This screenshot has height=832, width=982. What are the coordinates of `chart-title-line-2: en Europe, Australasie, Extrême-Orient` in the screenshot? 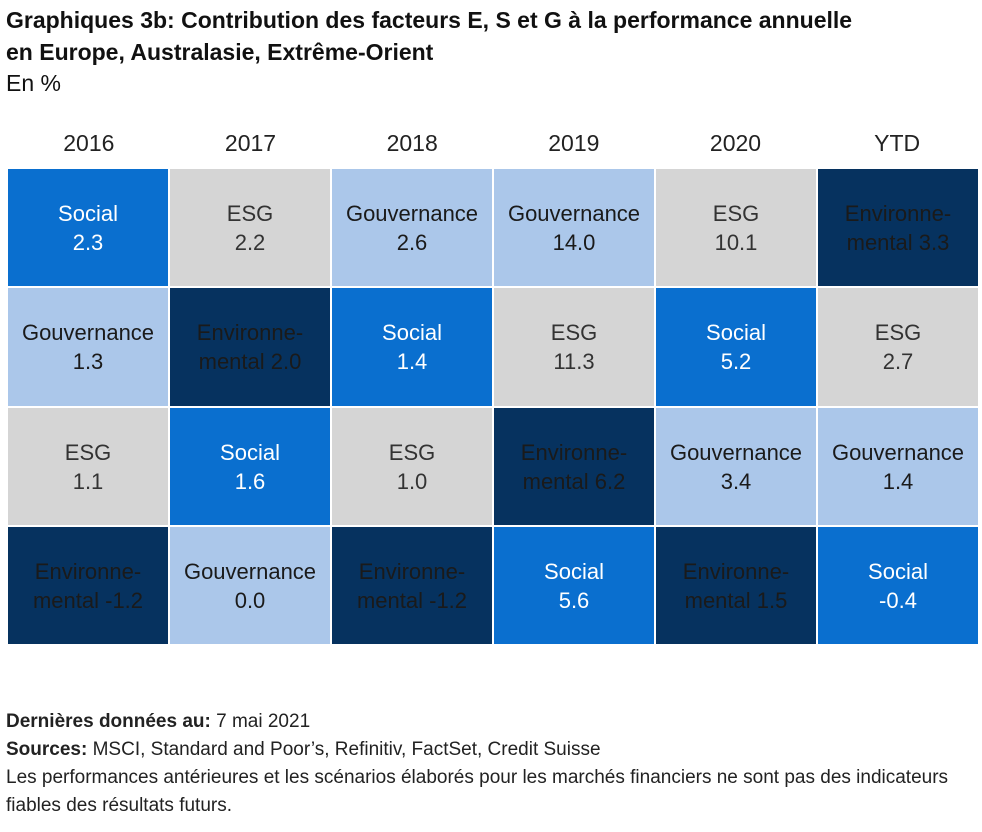 It's located at (220, 52).